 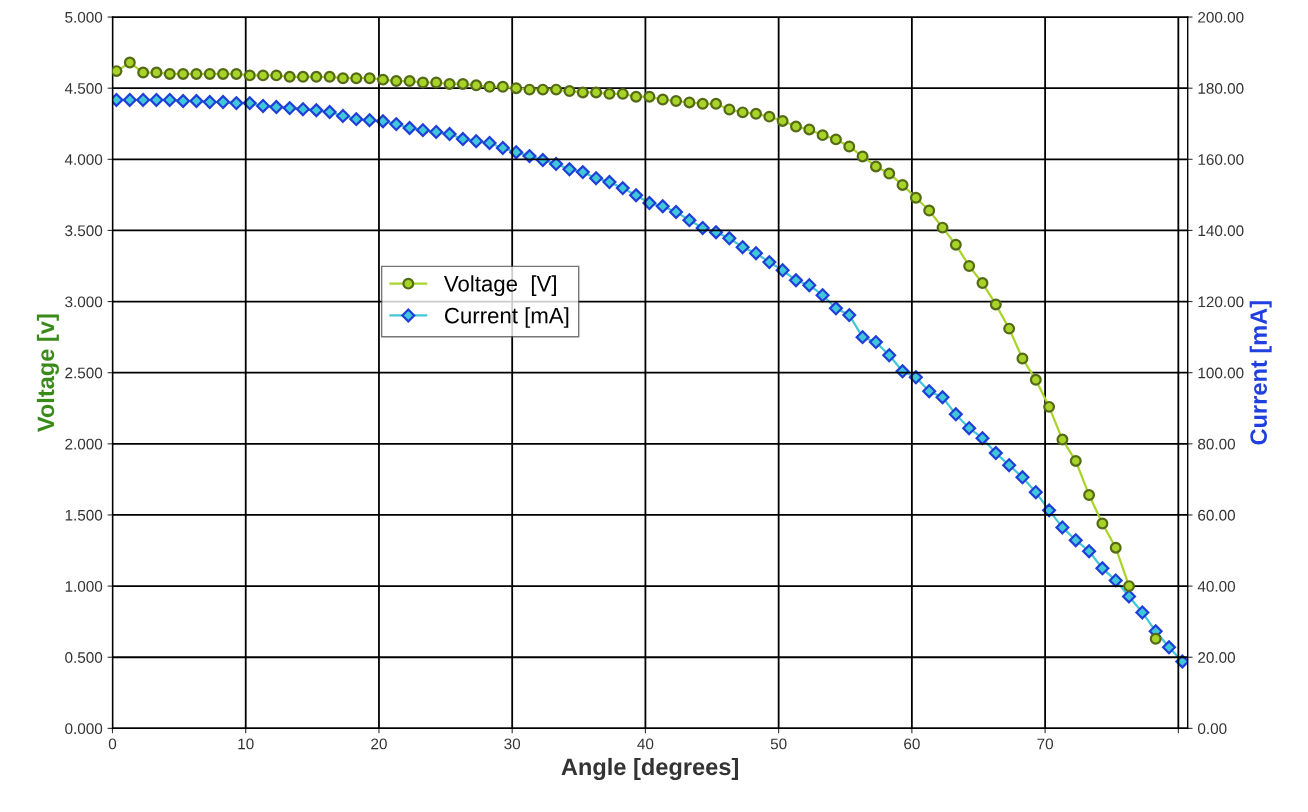 What do you see at coordinates (1221, 159) in the screenshot?
I see `y2-tick-label: 160.00` at bounding box center [1221, 159].